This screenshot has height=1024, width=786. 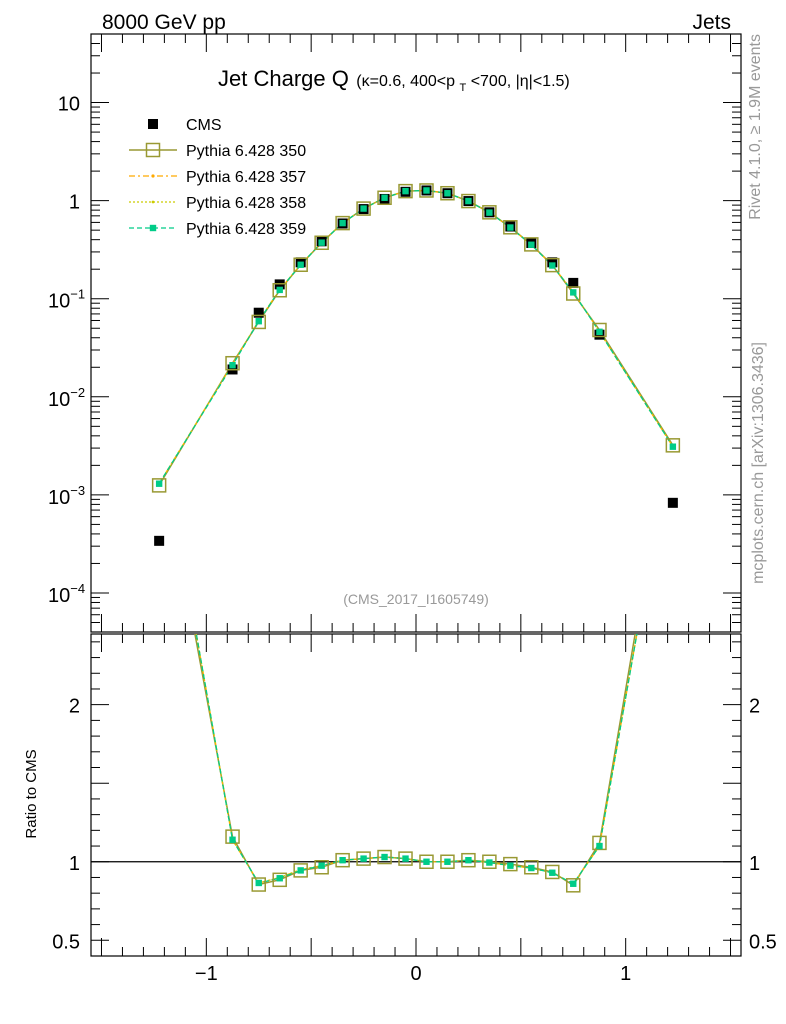 I want to click on y-tick-label: 10⁻³, so click(x=66, y=496).